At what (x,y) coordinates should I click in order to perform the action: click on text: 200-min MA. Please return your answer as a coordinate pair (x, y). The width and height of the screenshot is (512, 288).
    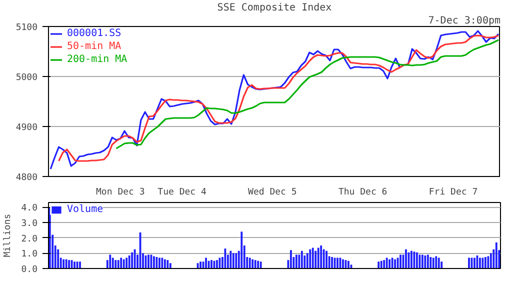
    Looking at the image, I should click on (97, 59).